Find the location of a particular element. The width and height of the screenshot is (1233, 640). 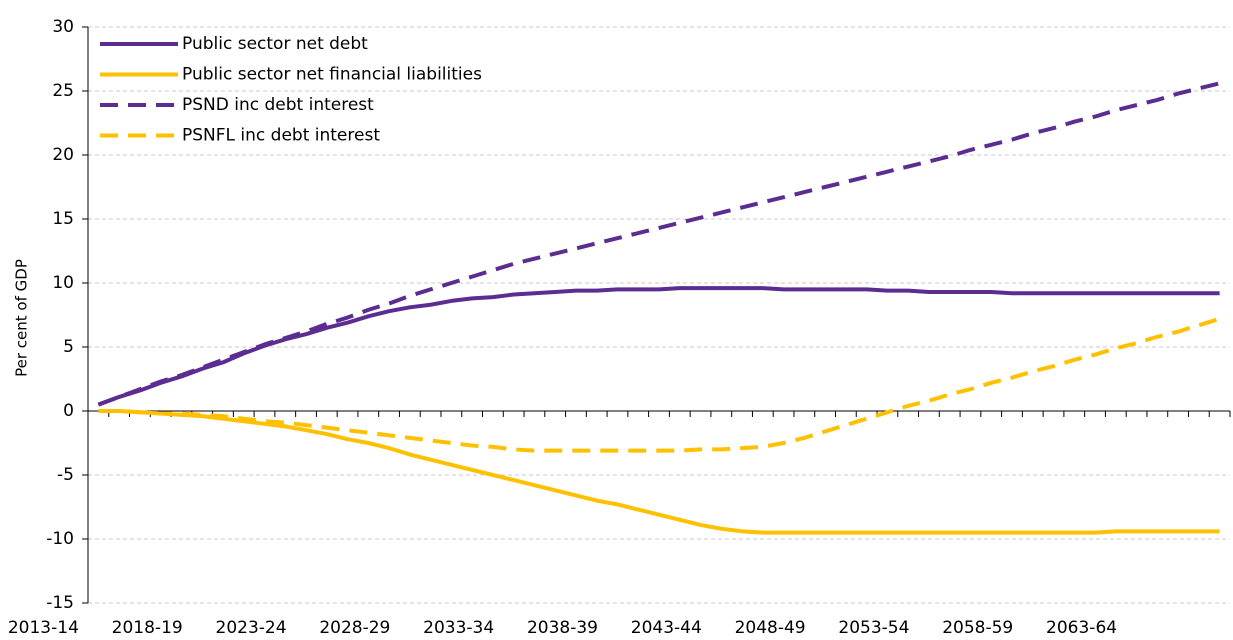

x-tick-label: 2038-39 is located at coordinates (562, 628).